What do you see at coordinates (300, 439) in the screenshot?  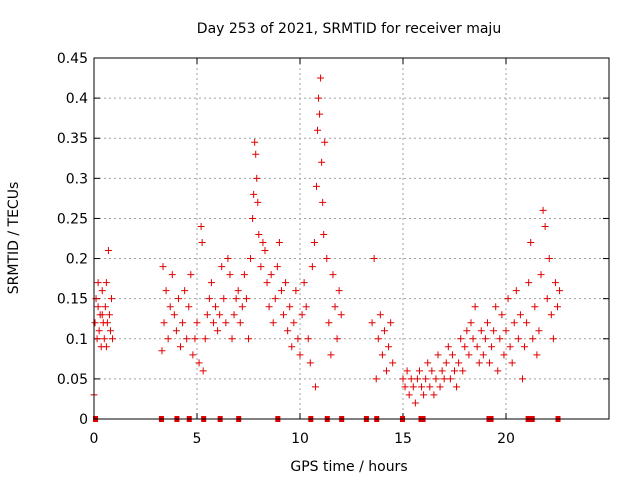 I see `x-tick-label: 10` at bounding box center [300, 439].